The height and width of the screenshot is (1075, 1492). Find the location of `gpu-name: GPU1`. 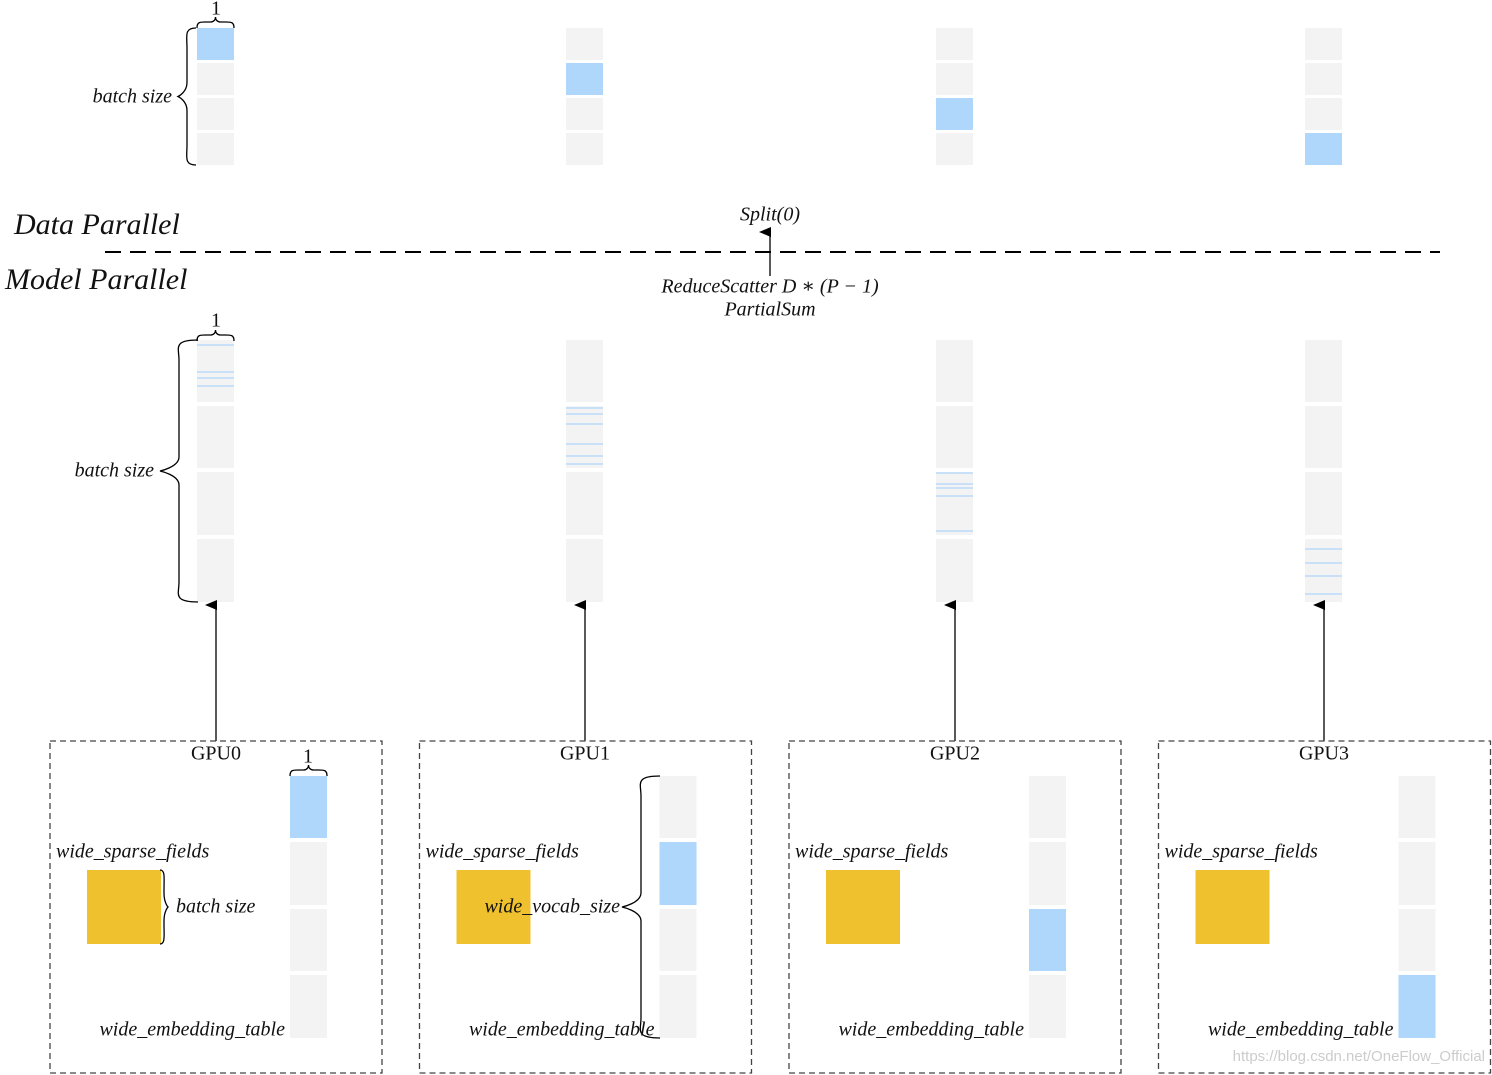

gpu-name: GPU1 is located at coordinates (585, 754).